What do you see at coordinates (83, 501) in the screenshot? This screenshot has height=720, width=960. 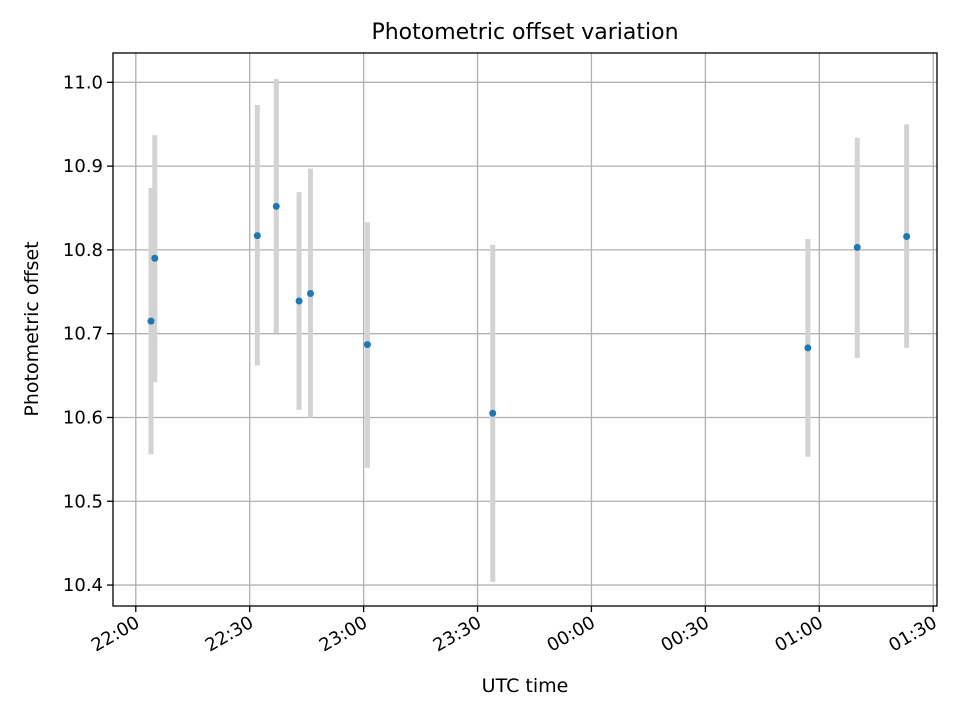 I see `y-tick-label: 10.5` at bounding box center [83, 501].